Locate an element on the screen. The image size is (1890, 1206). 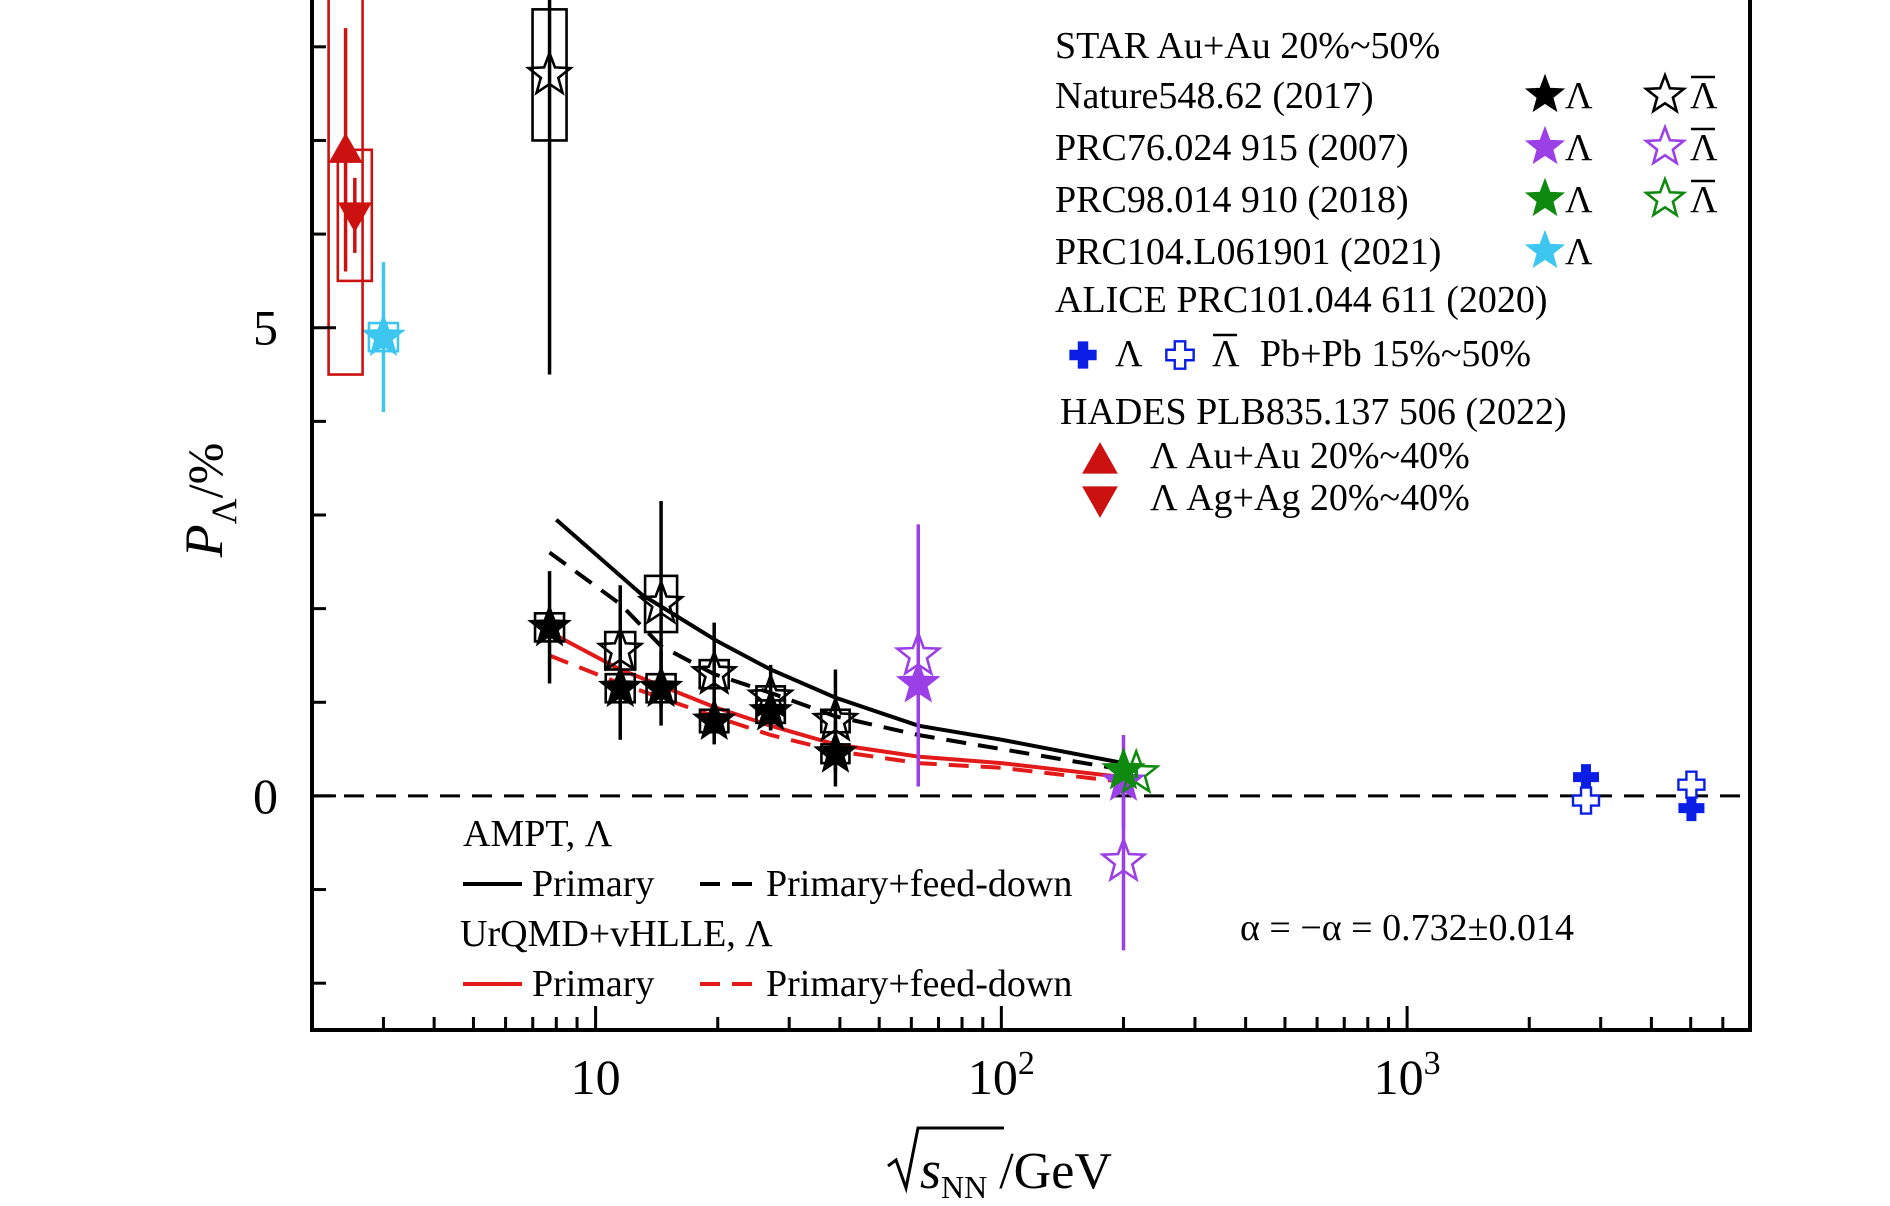
y-tick-label: 0 is located at coordinates (265, 796).